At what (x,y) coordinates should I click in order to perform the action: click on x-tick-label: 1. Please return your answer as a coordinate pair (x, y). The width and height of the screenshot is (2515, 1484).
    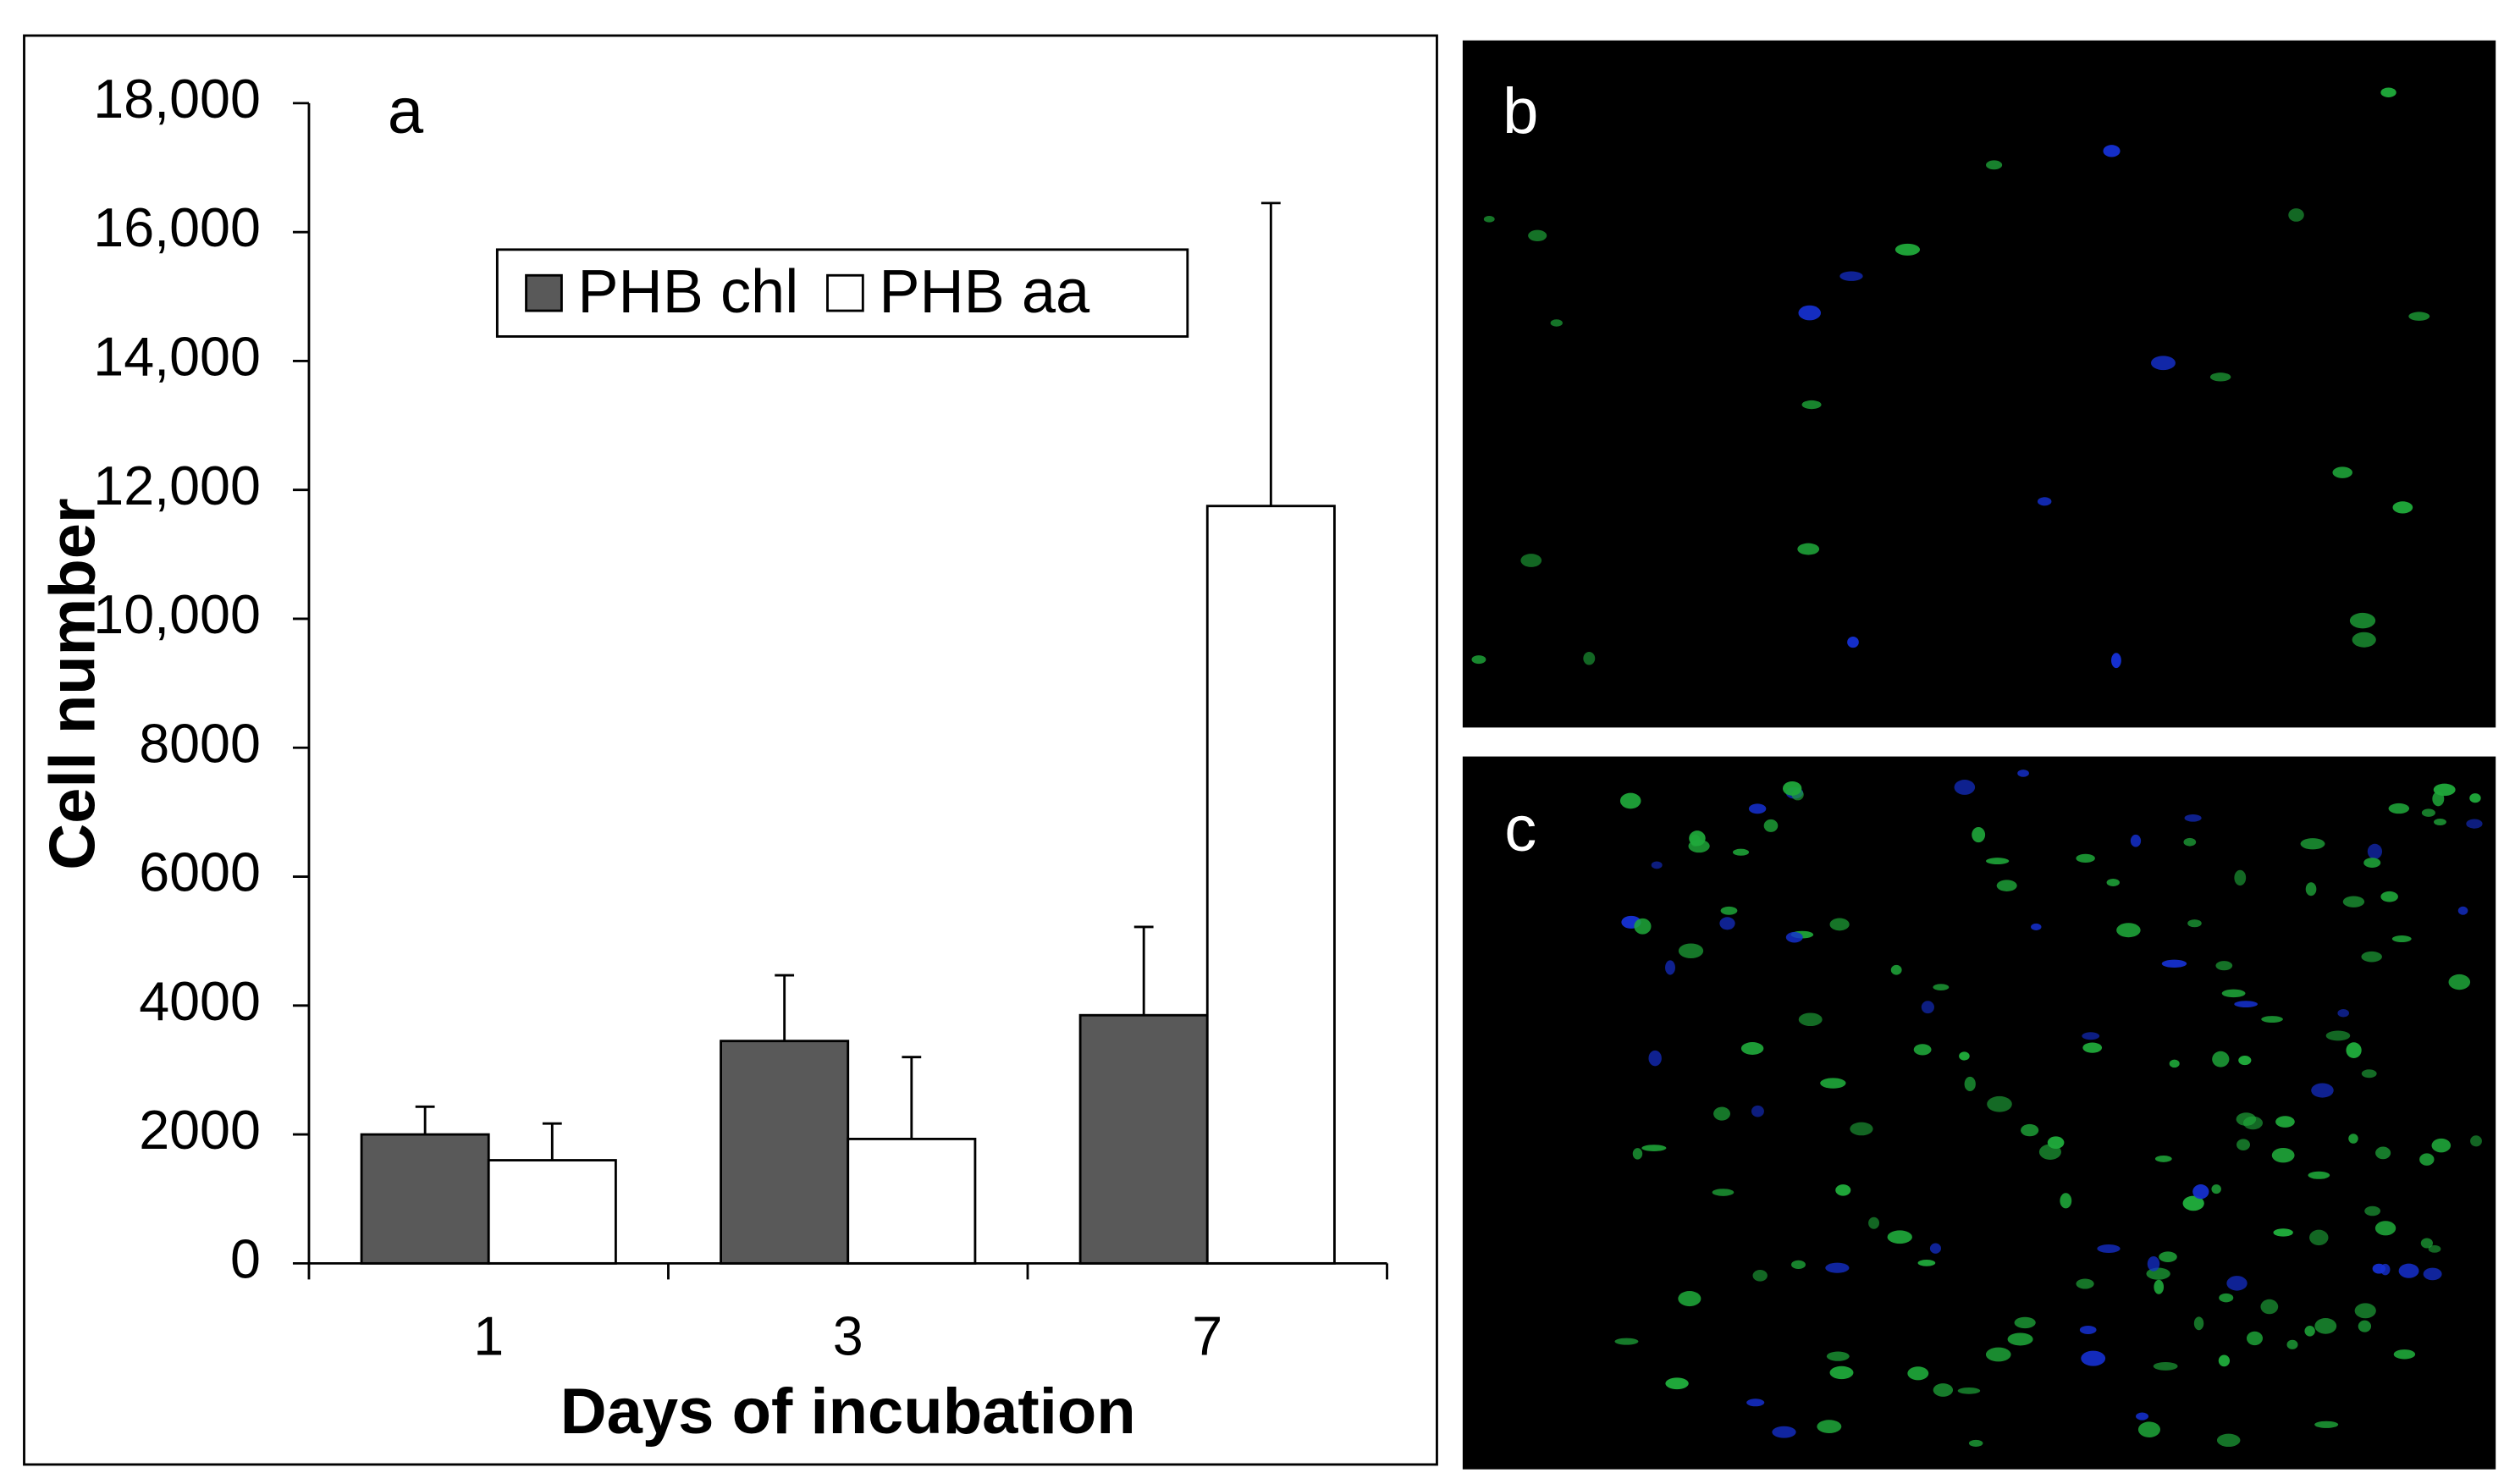
    Looking at the image, I should click on (489, 1336).